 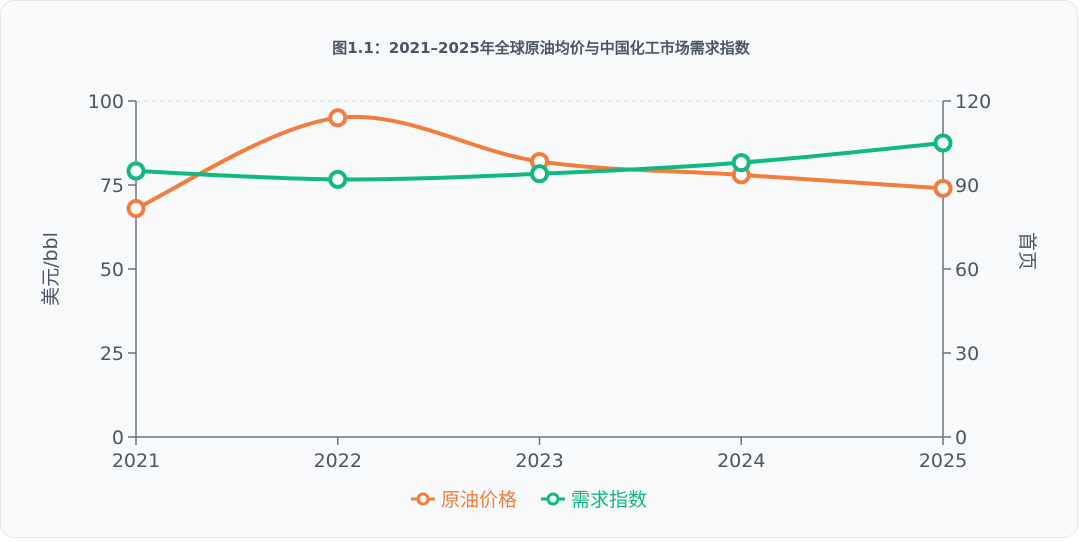 I want to click on y-axis-right-label: 首页, so click(x=1027, y=251).